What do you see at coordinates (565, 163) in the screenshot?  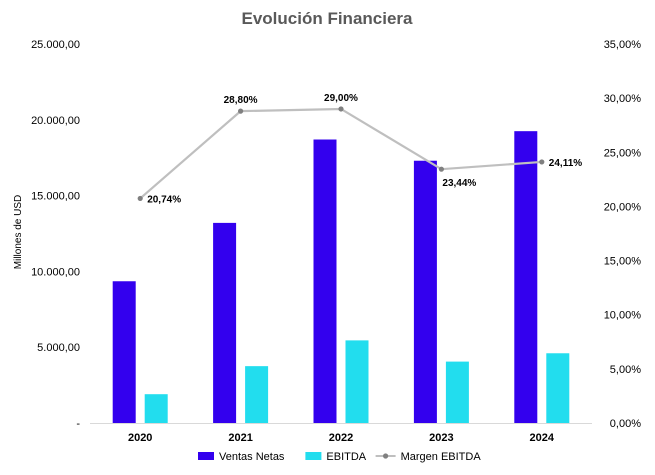 I see `margin-ebitda-data-label: 24,11%` at bounding box center [565, 163].